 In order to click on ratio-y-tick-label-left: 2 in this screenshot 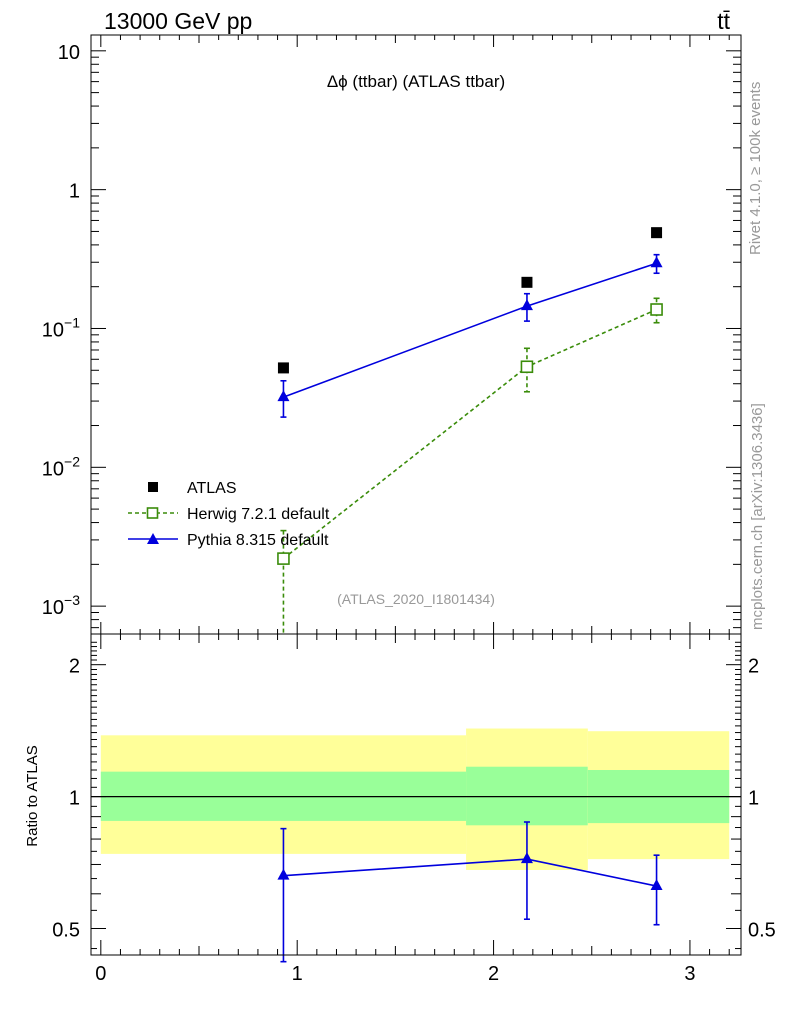, I will do `click(74, 667)`.